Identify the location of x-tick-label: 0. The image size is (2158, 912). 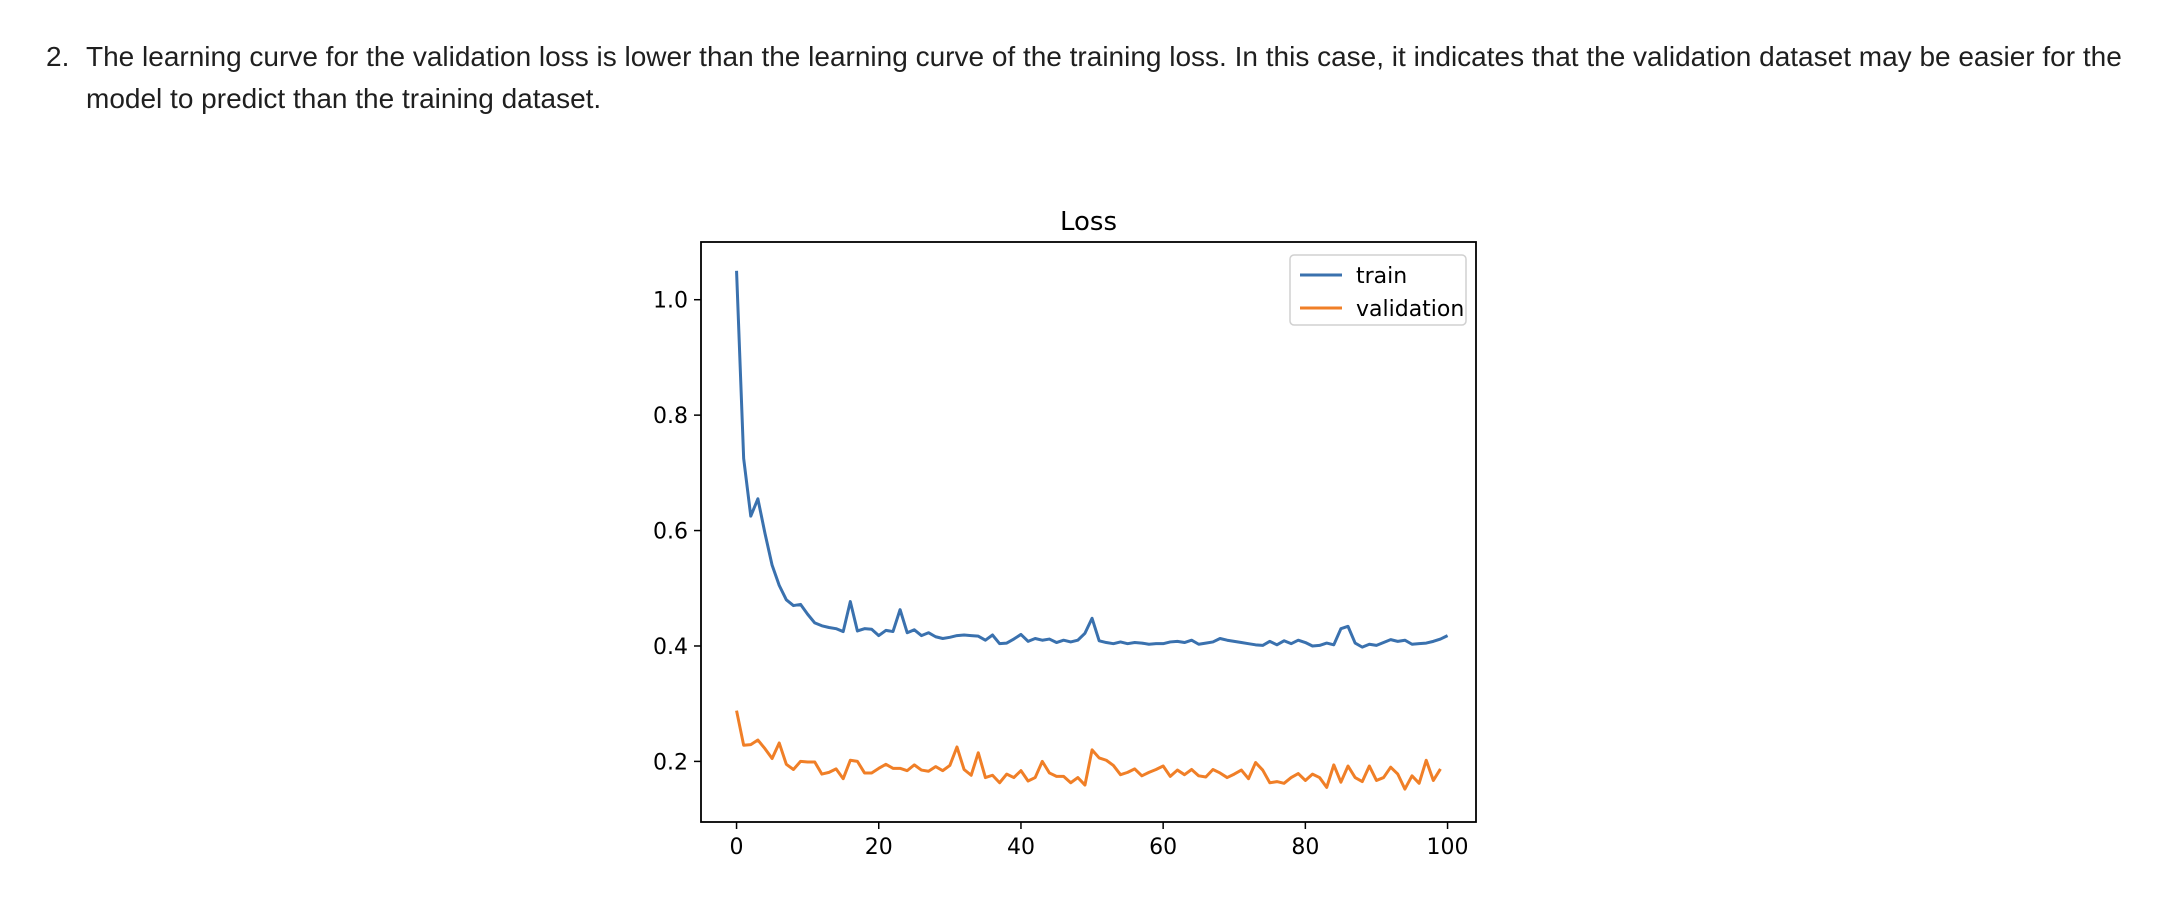
(737, 847).